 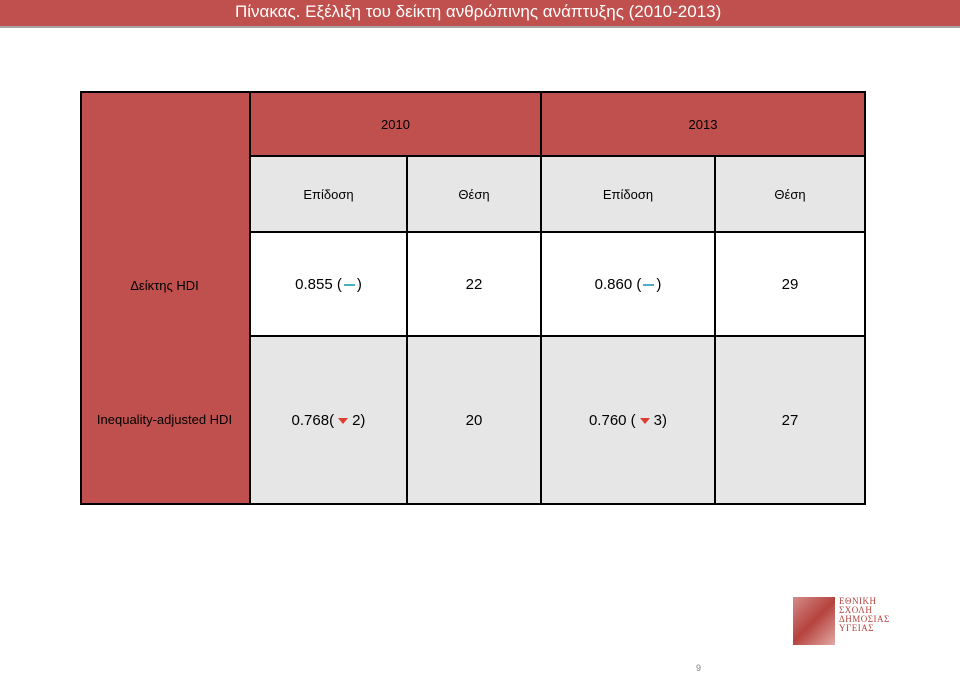 I want to click on ihdi-perf-2010-value: 0.768(, so click(x=313, y=420).